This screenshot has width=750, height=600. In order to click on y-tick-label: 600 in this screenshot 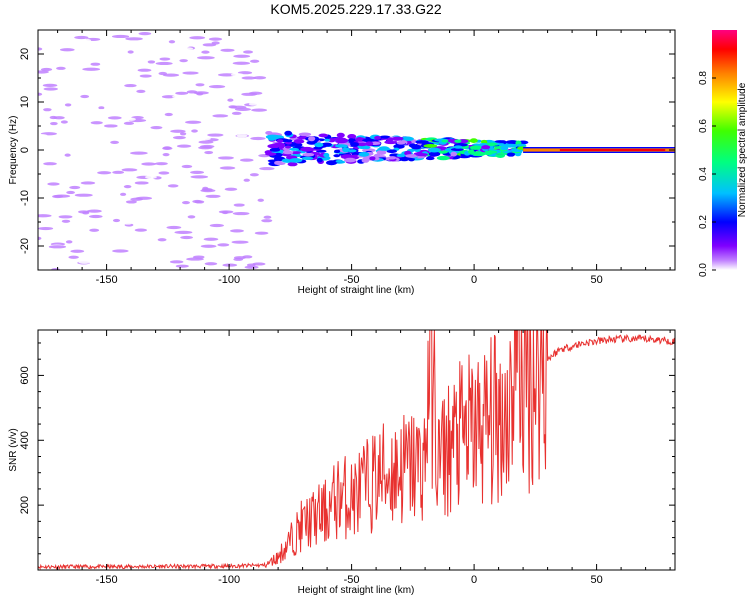, I will do `click(25, 375)`.